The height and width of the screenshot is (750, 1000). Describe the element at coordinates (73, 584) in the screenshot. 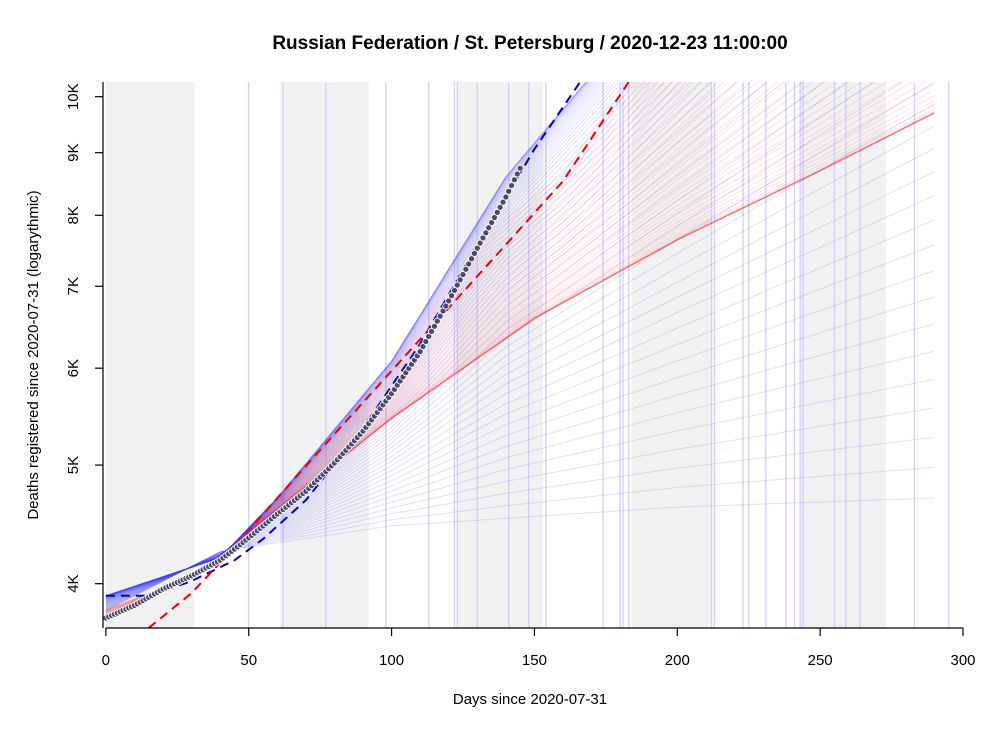

I see `y-tick-label: 4K` at that location.